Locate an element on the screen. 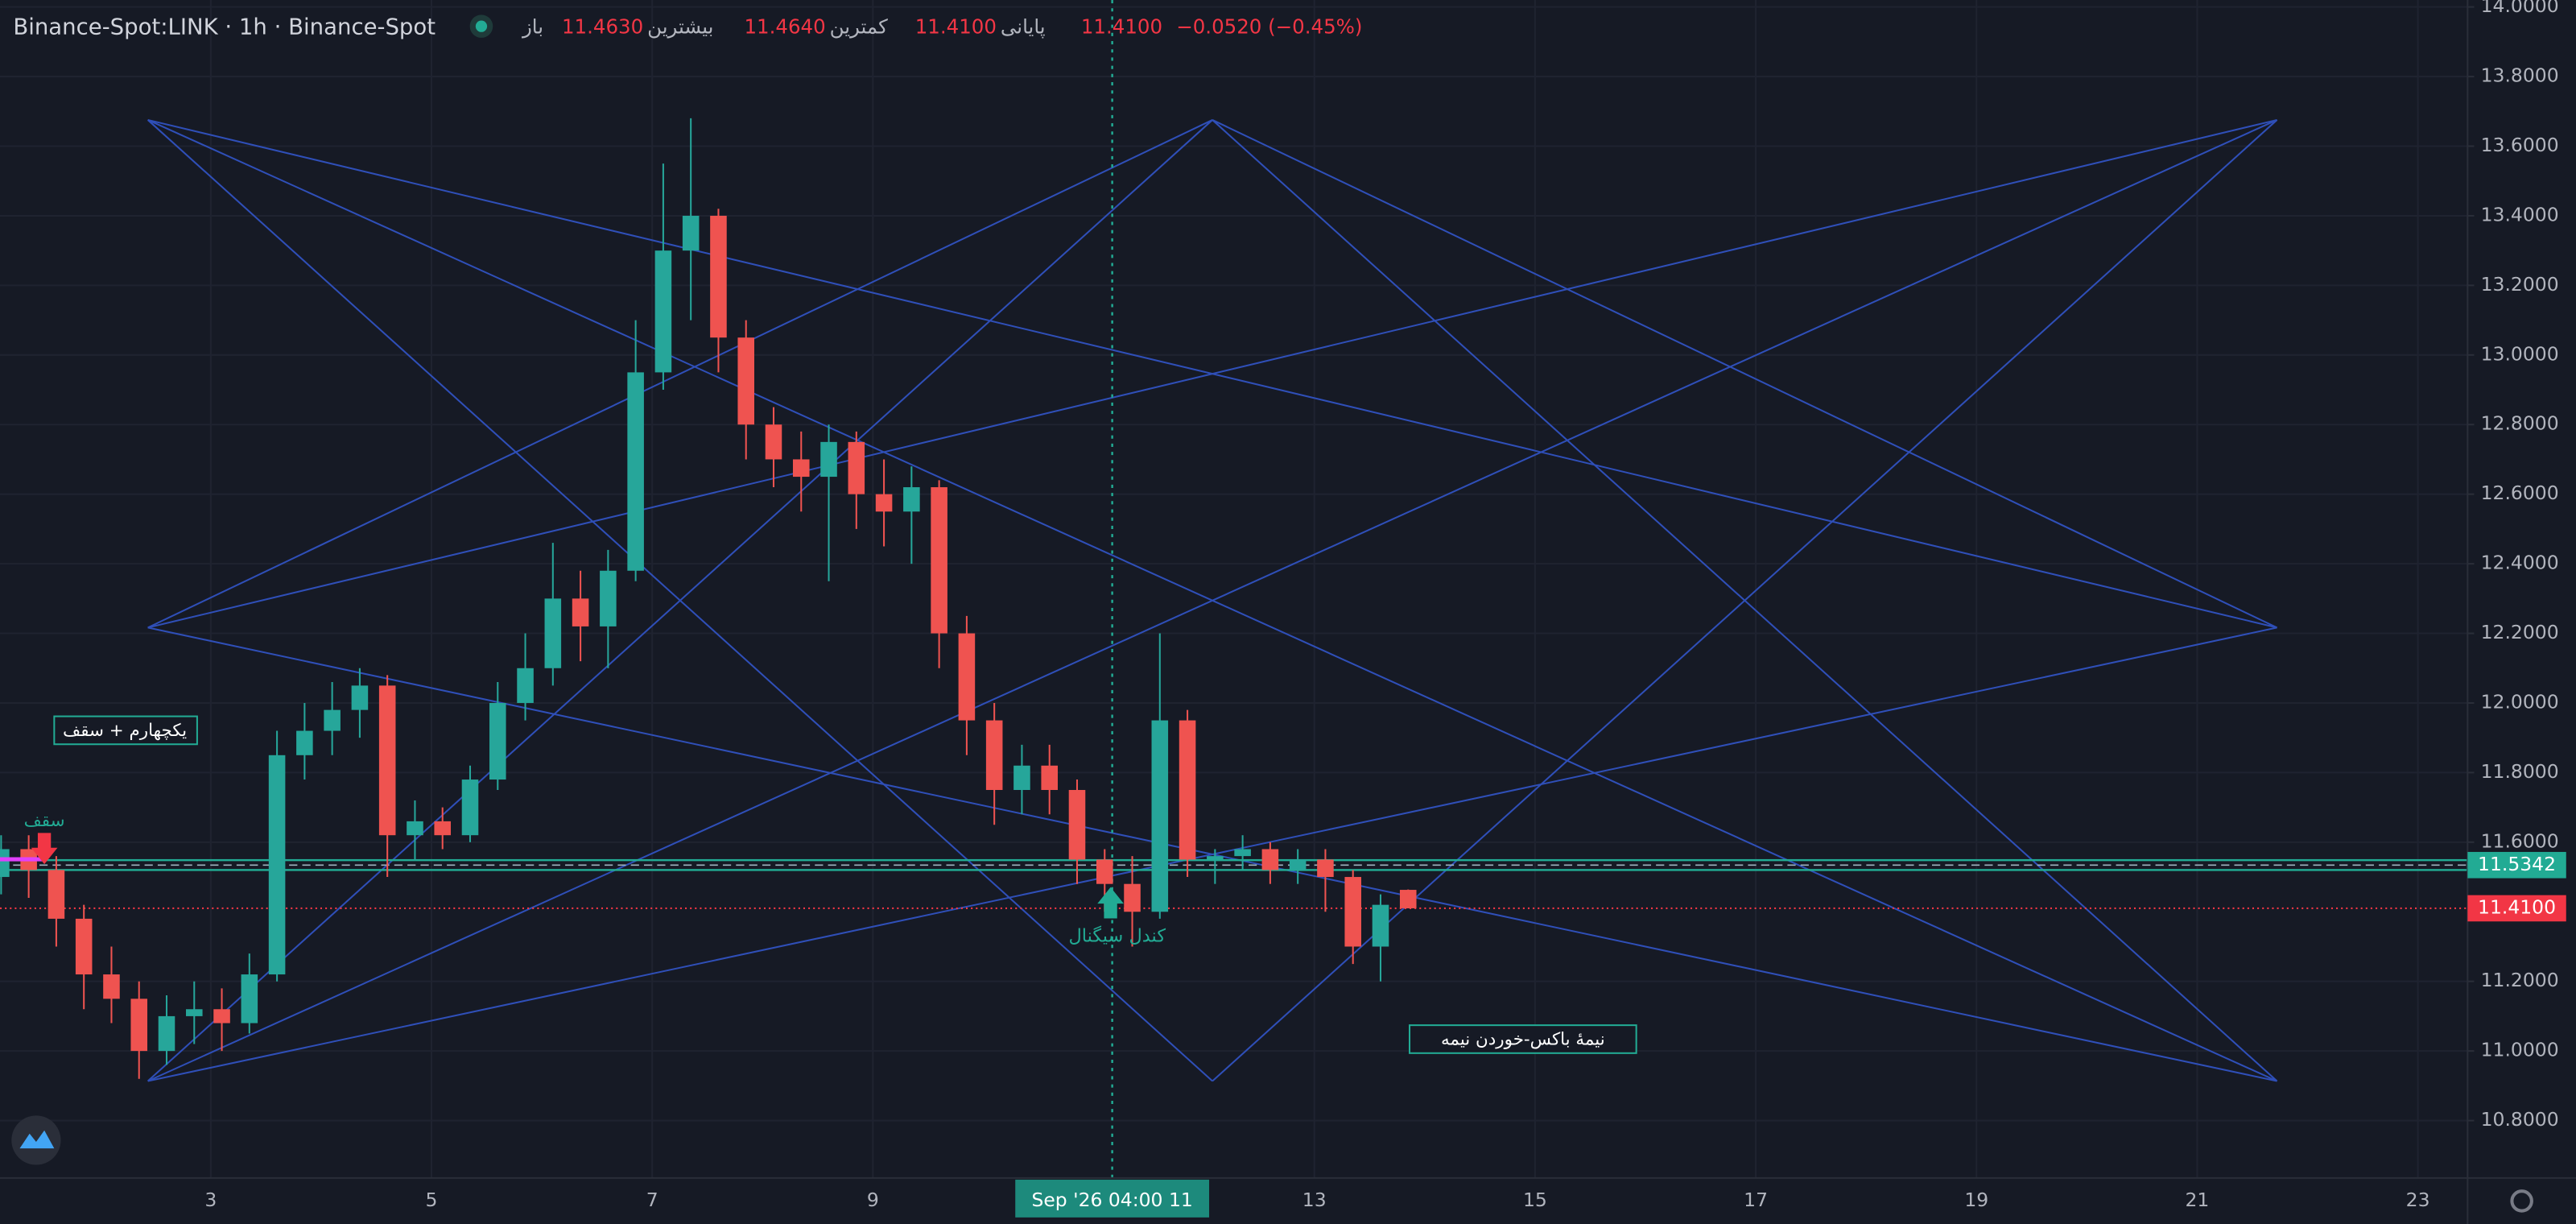 This screenshot has width=2576, height=1224. annotation-text: نیمهٔ باکس-خوردن نیمه is located at coordinates (1523, 1039).